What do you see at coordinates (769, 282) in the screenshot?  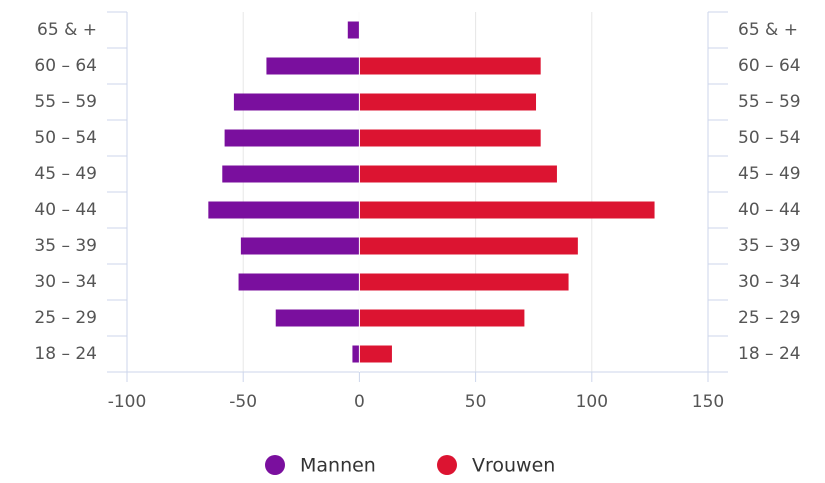 I see `y-tick-label-right: 30 – 34` at bounding box center [769, 282].